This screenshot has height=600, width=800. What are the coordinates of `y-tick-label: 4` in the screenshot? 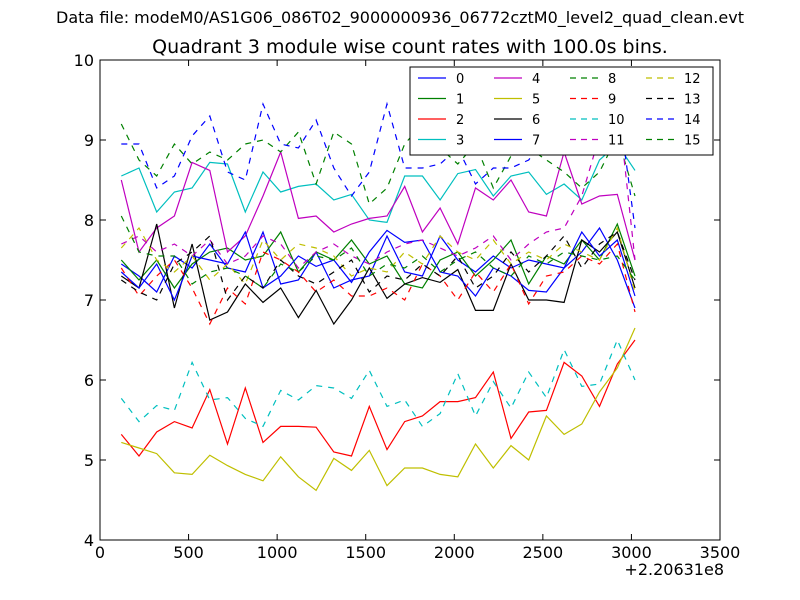 It's located at (89, 540).